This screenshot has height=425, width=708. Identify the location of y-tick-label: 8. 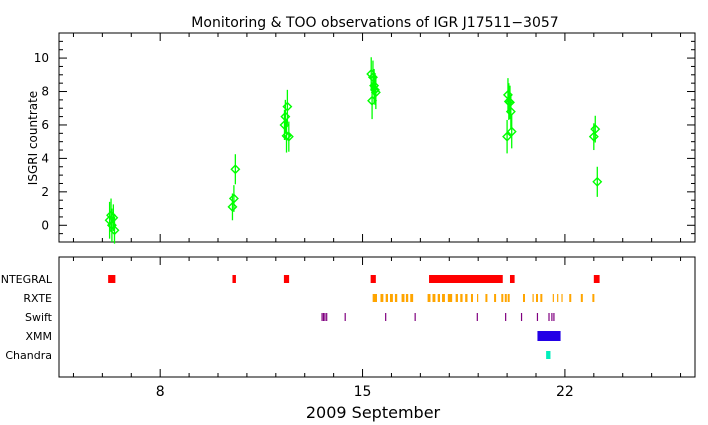
(45, 92).